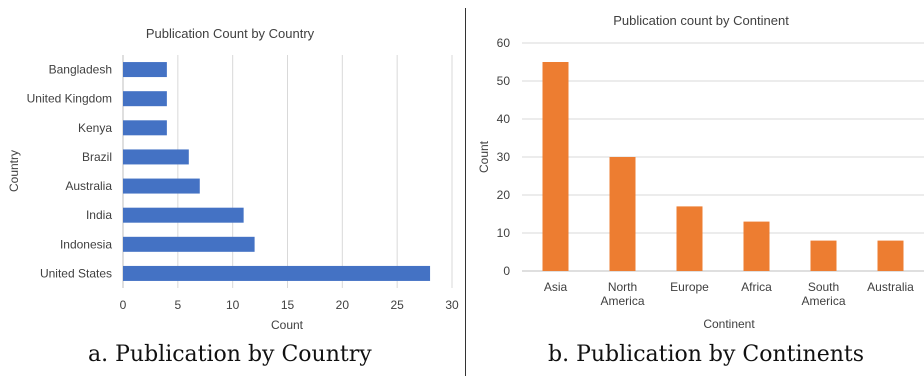  I want to click on x-tick-label-line: Australia, so click(890, 287).